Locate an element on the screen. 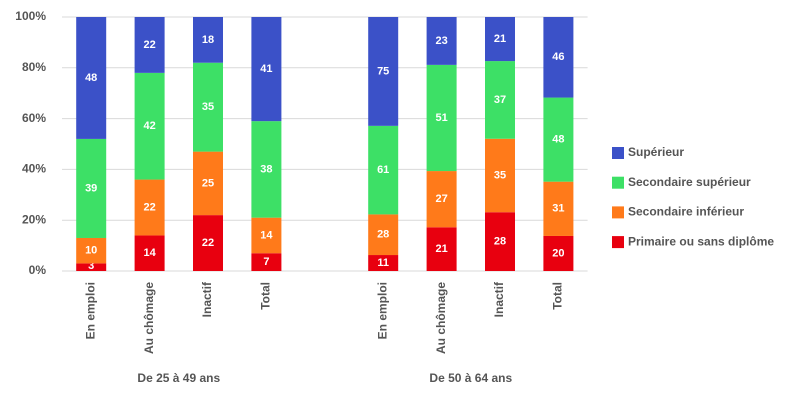 This screenshot has width=800, height=400. legend-label: Supérieur is located at coordinates (656, 152).